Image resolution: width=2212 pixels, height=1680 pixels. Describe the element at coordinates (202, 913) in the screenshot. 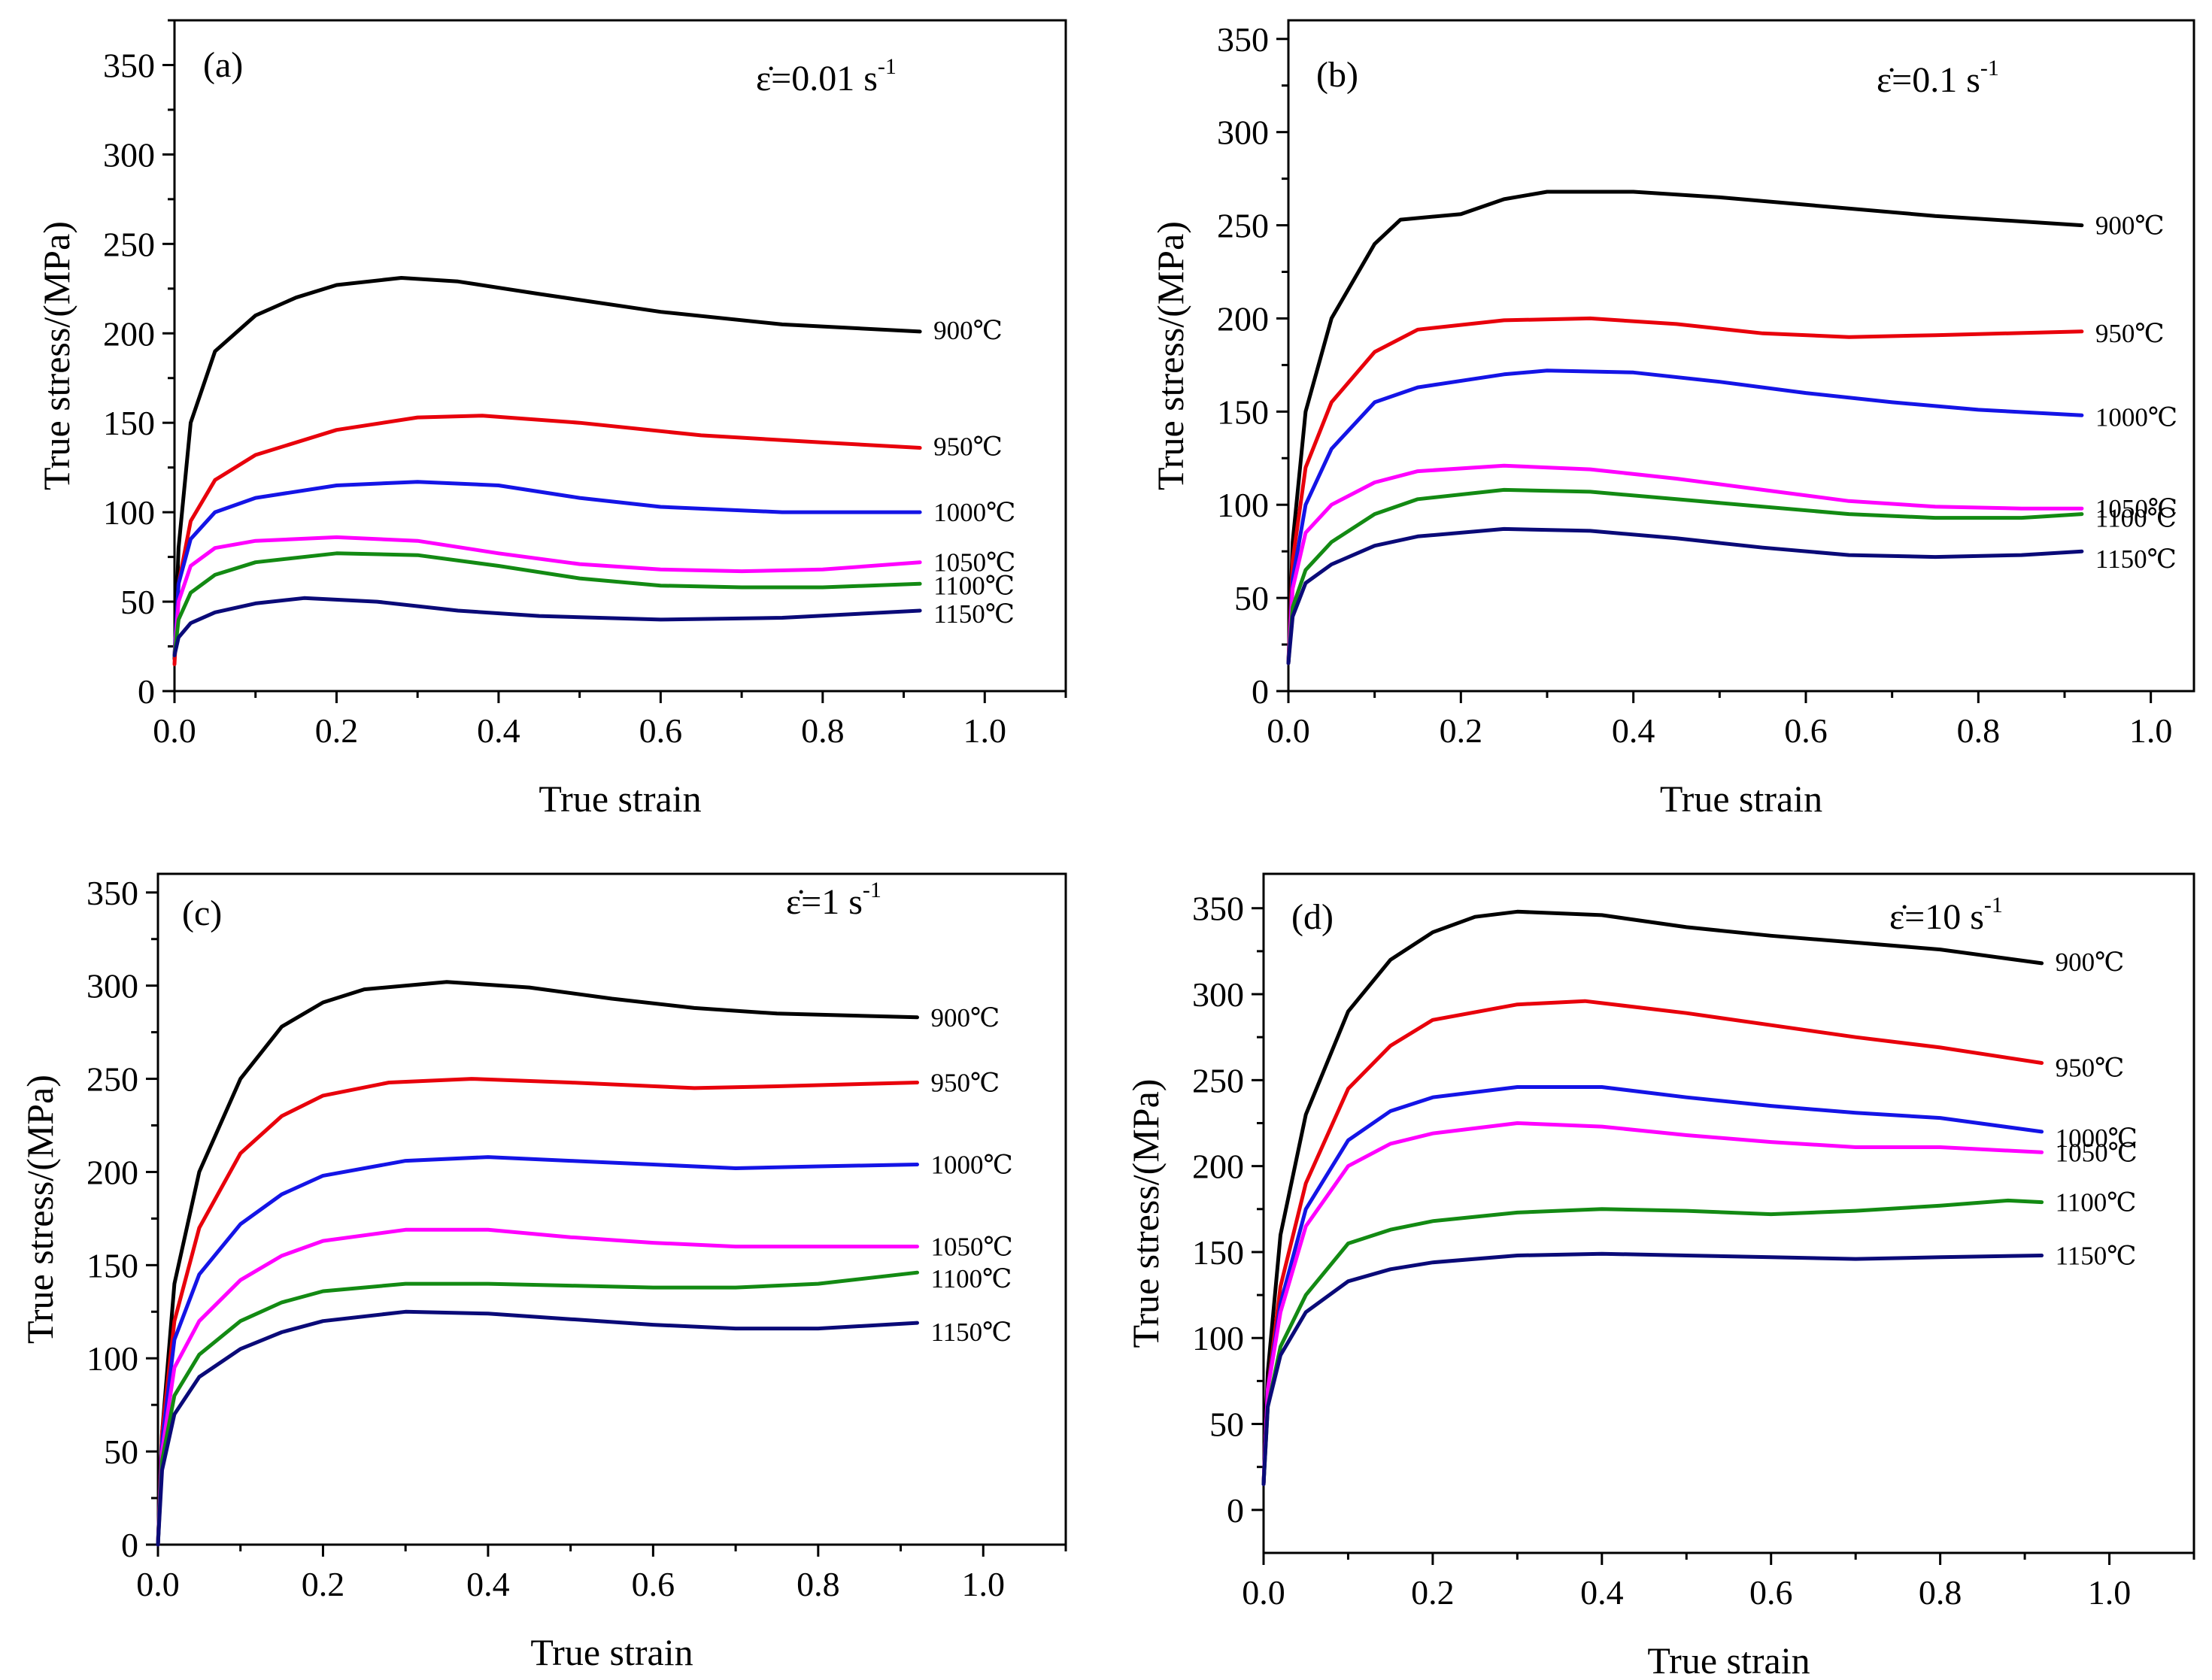

I see `panel-label: (c)` at that location.